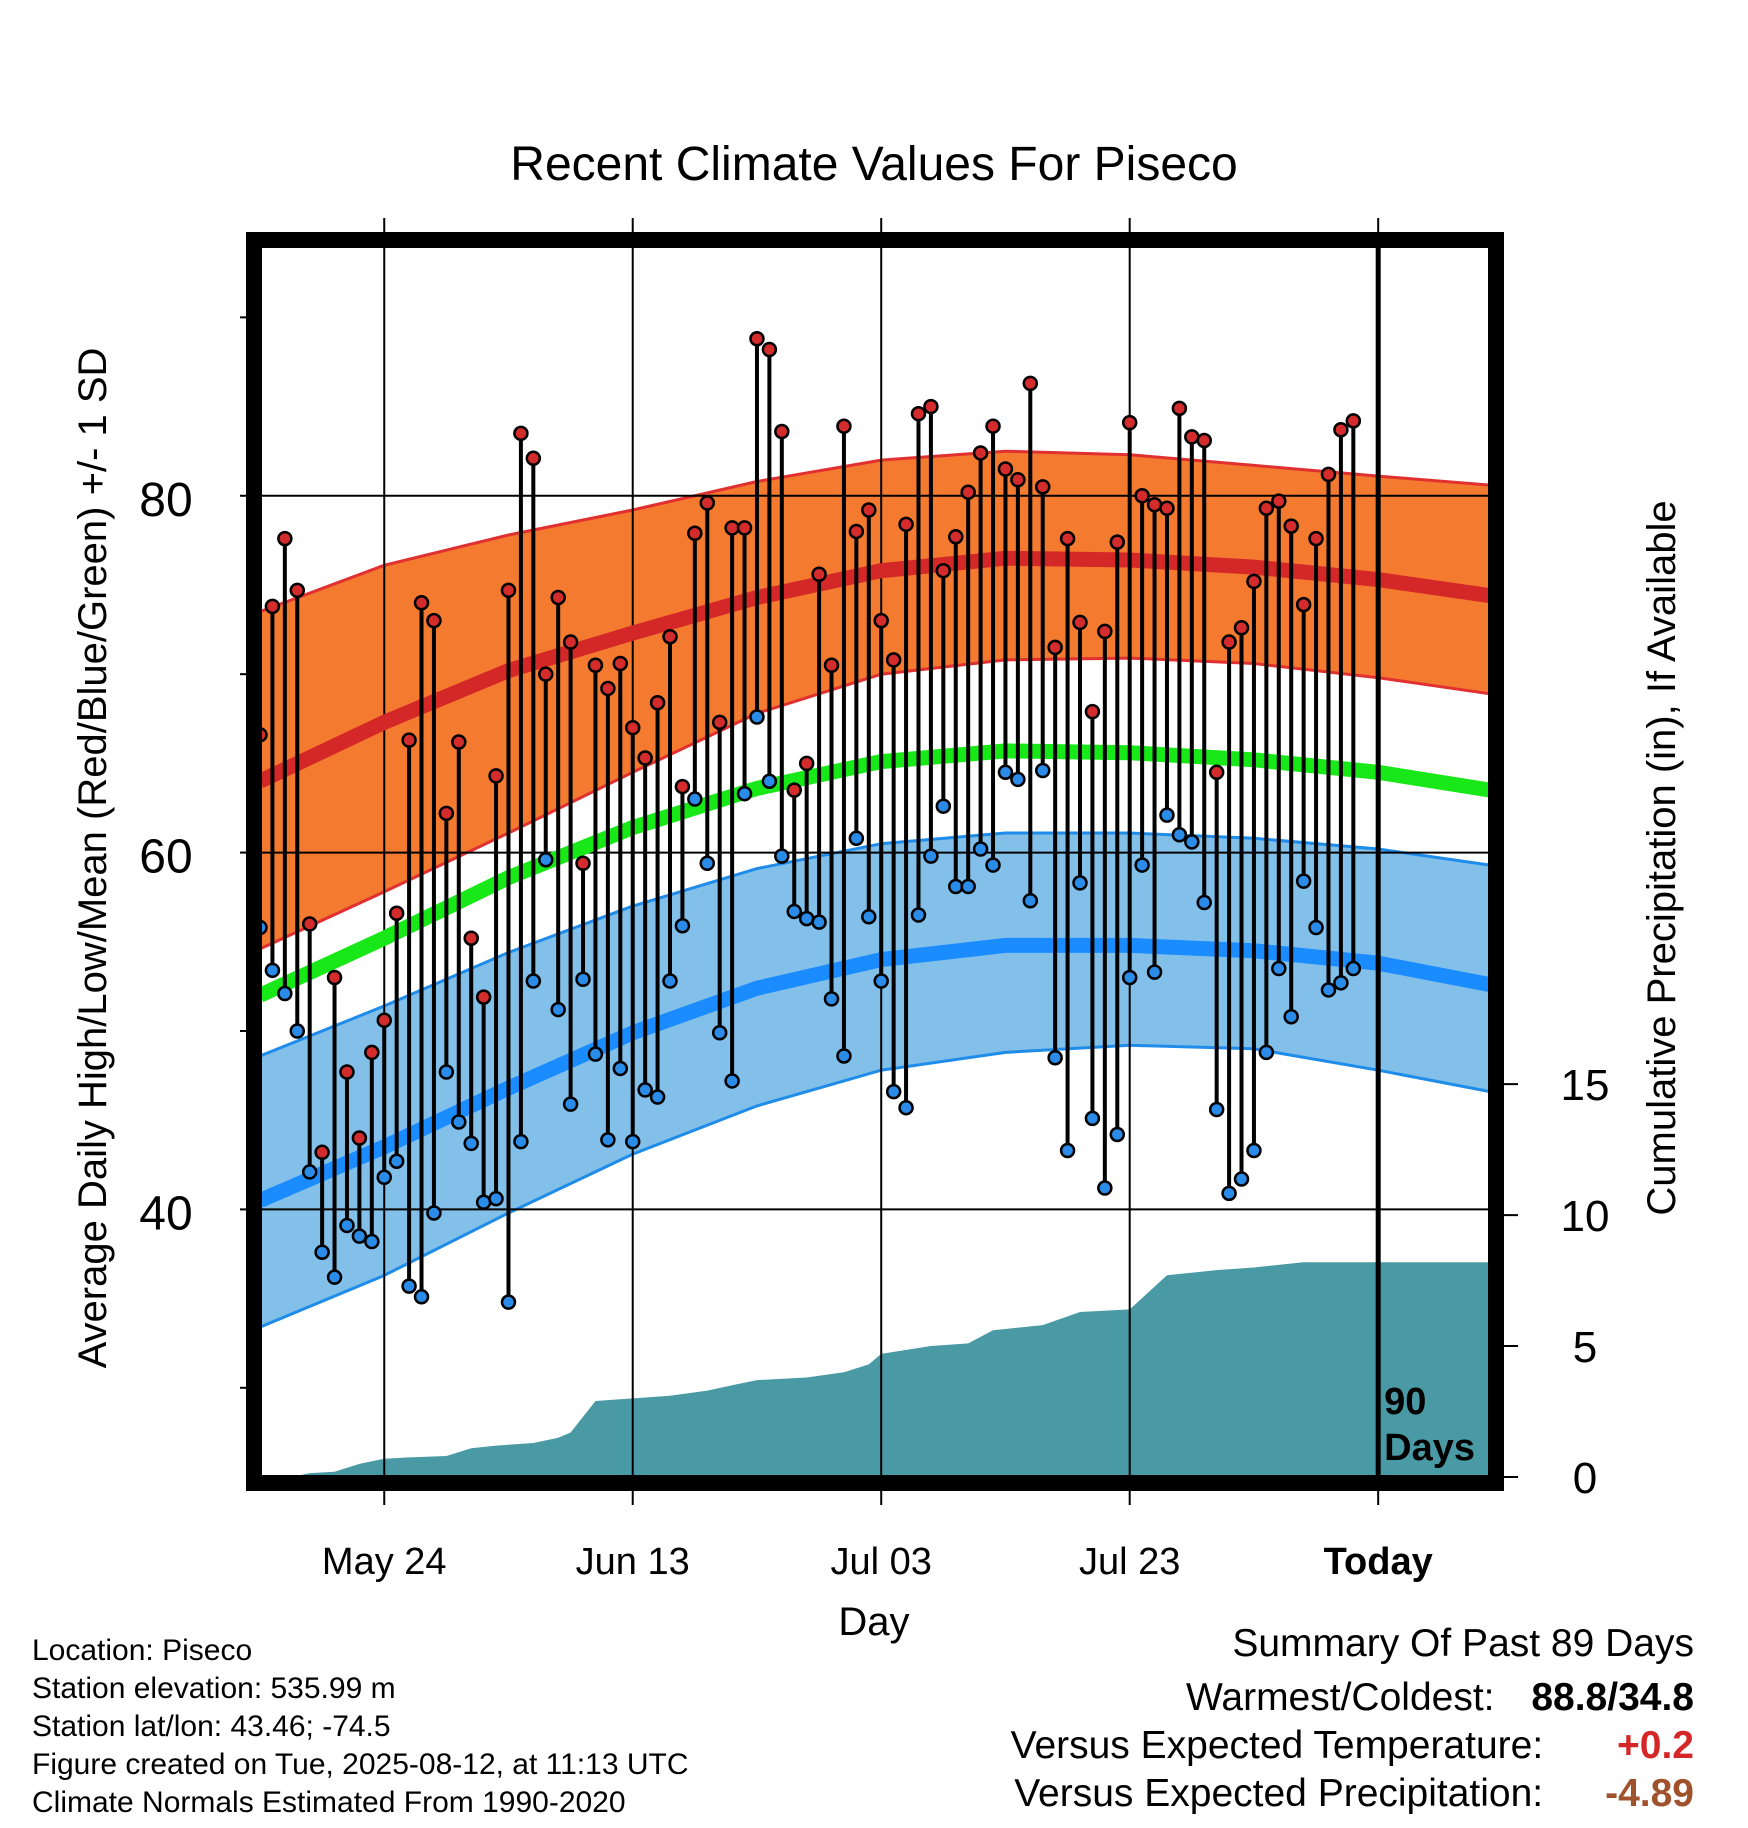 The width and height of the screenshot is (1748, 1828). What do you see at coordinates (1429, 1448) in the screenshot?
I see `today-days-label: Days` at bounding box center [1429, 1448].